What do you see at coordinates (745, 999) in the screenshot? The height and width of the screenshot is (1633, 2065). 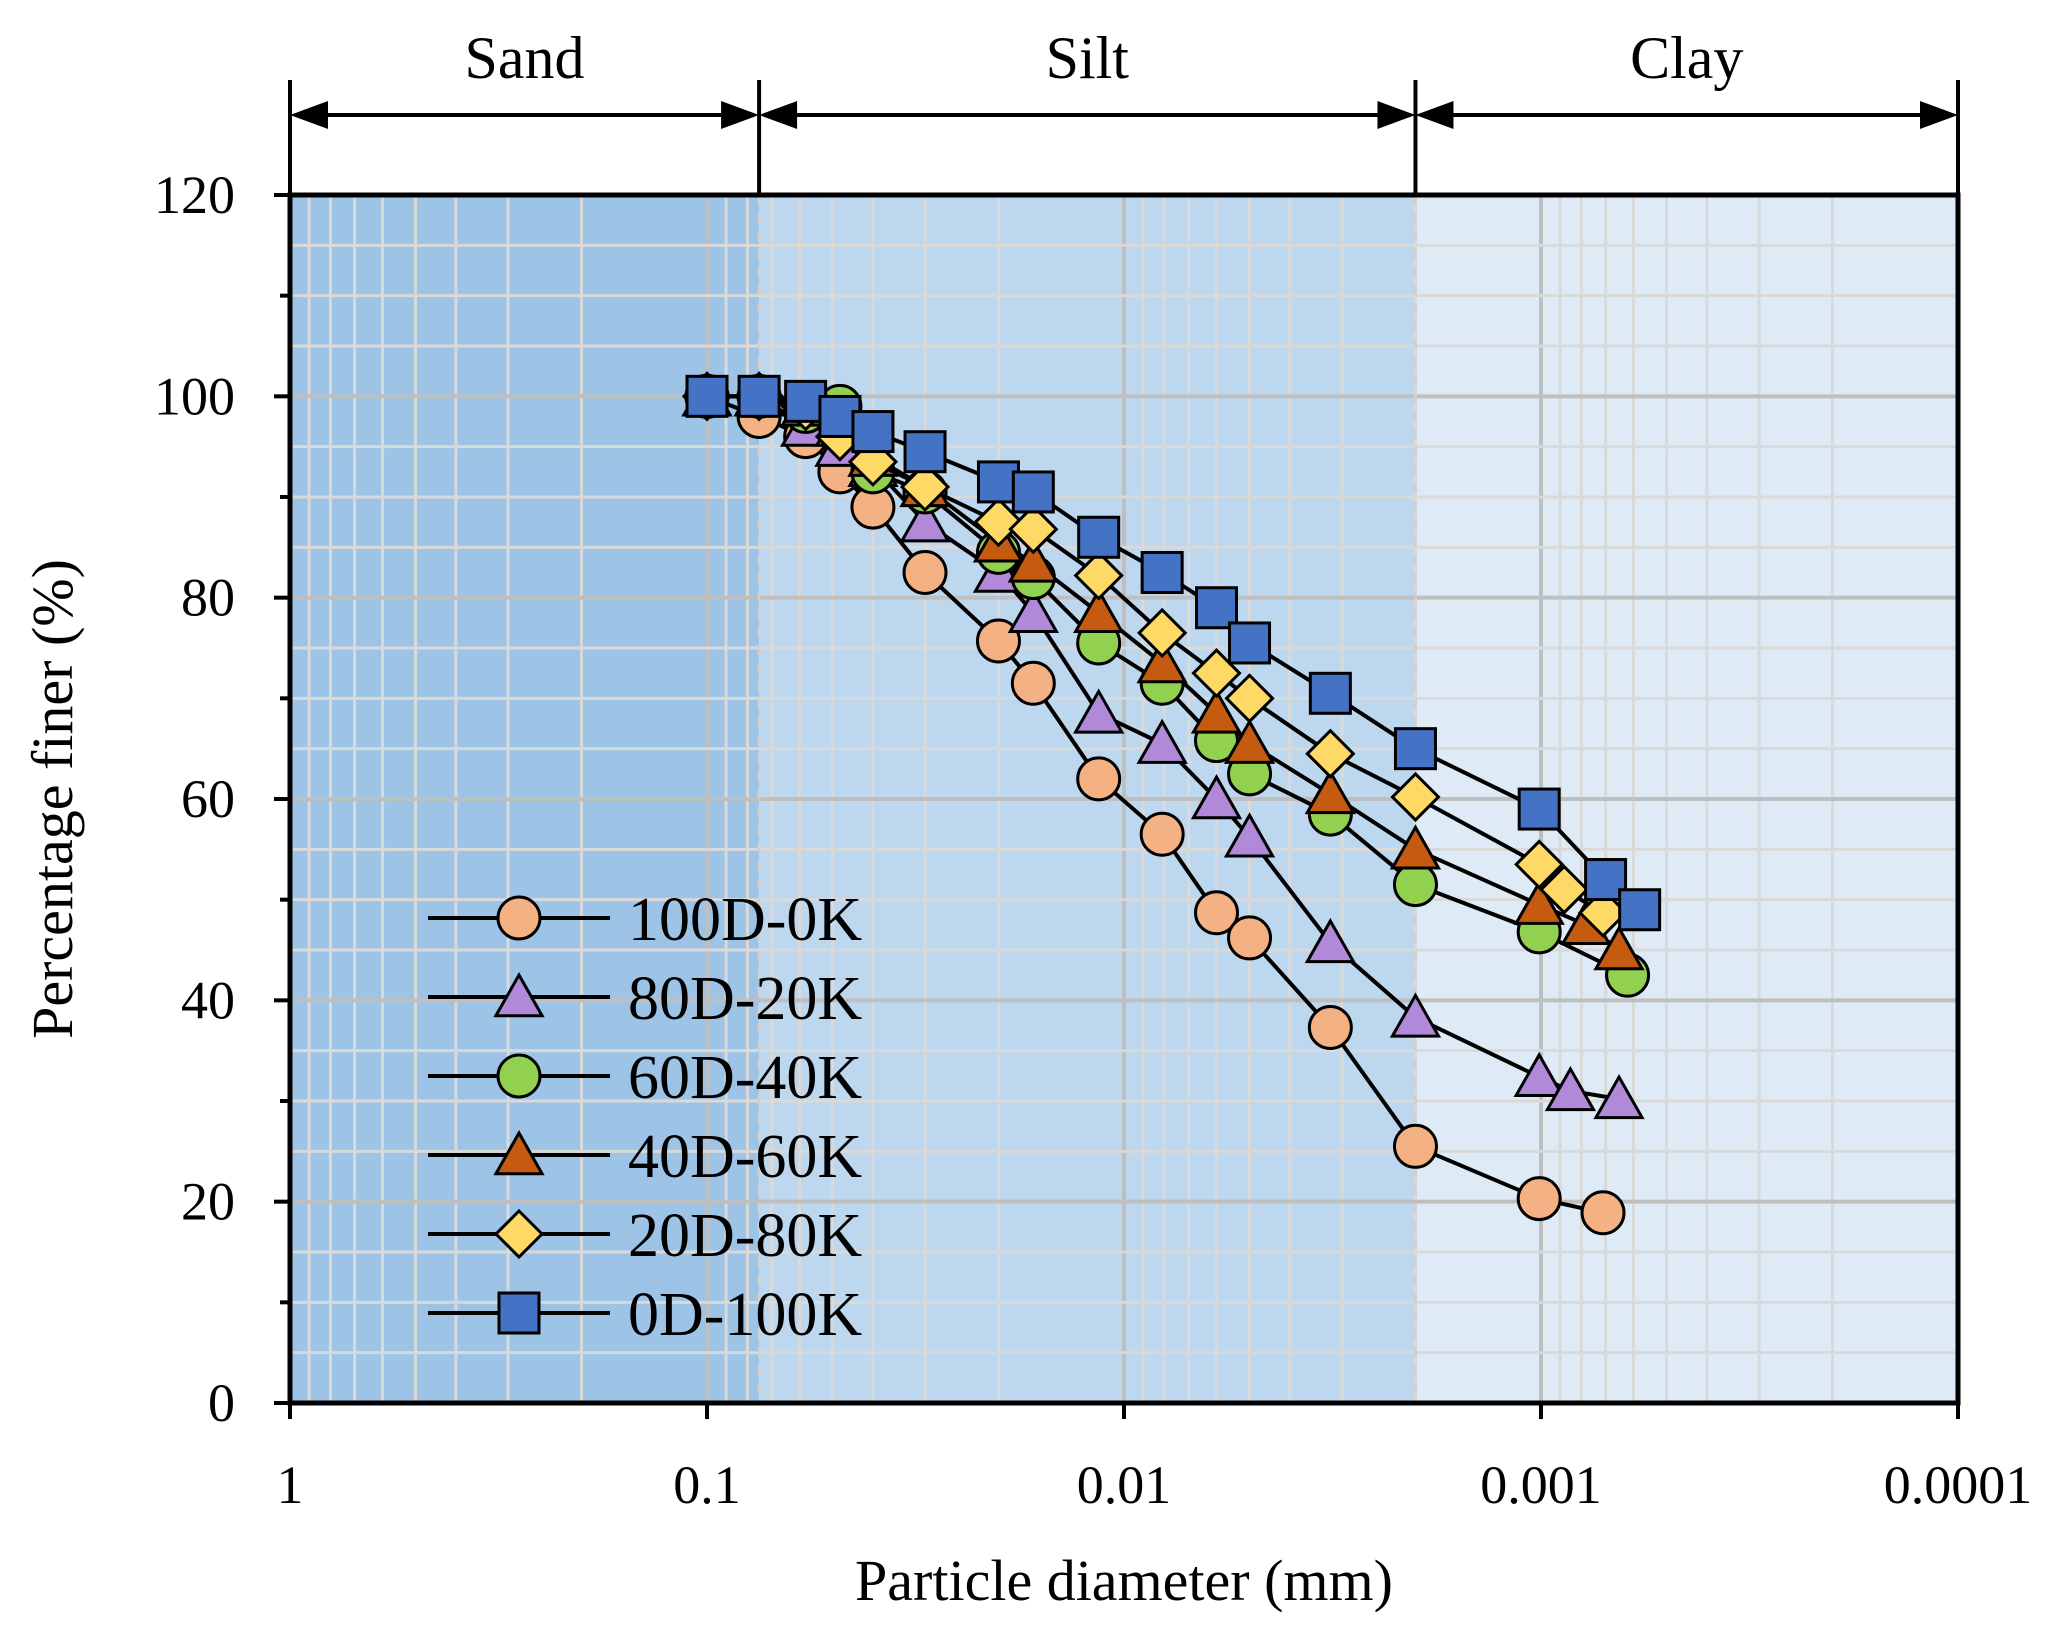 I see `legend-label: 80D-20K` at bounding box center [745, 999].